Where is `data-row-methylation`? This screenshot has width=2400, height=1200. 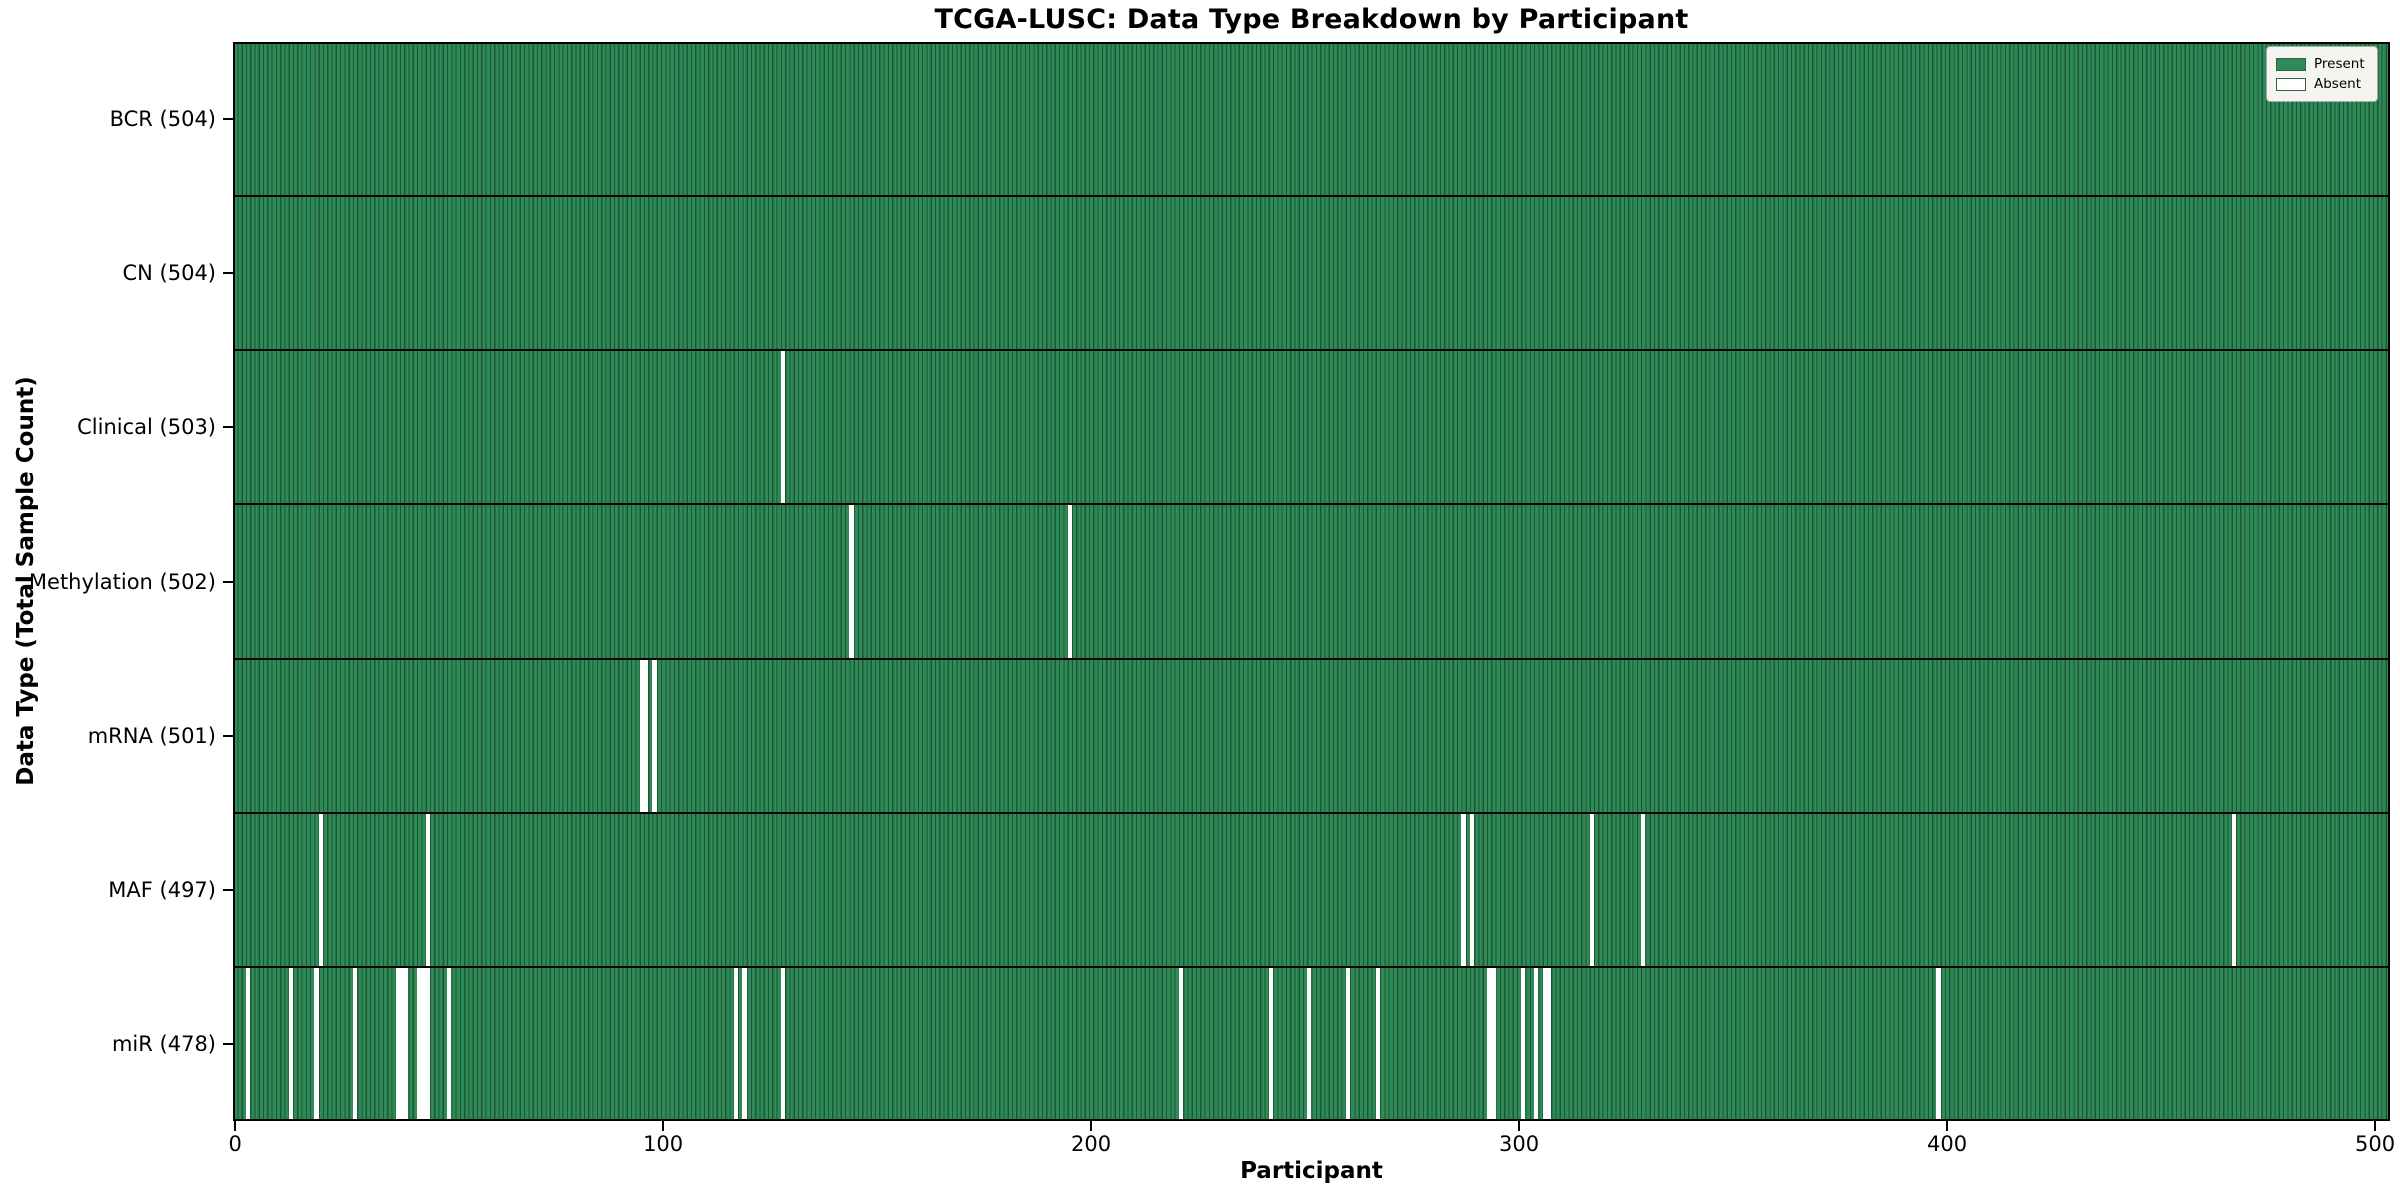
data-row-methylation is located at coordinates (1311, 581).